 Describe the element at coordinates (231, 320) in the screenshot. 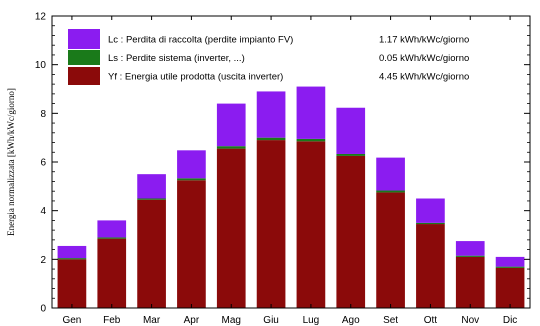

I see `x-tick-label-mag: Mag` at that location.